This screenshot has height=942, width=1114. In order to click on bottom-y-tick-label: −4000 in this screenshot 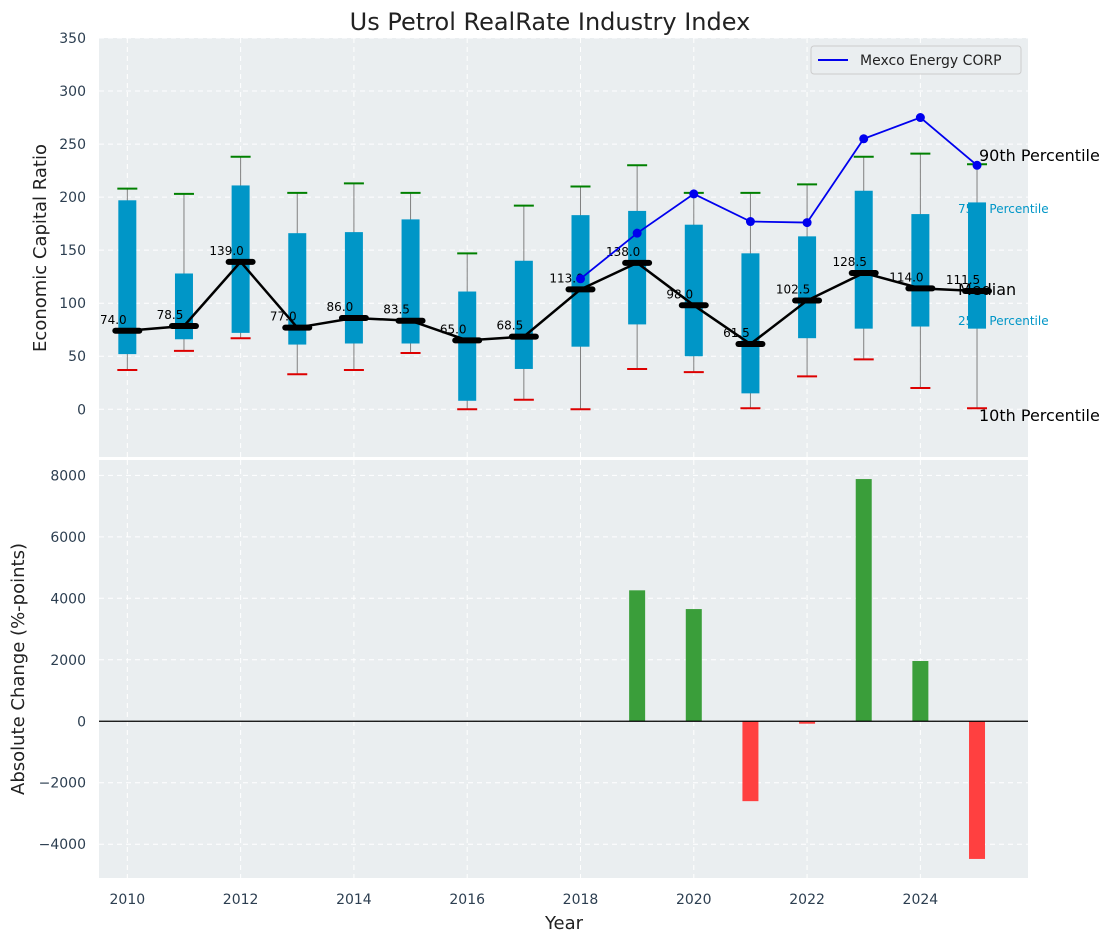, I will do `click(62, 845)`.